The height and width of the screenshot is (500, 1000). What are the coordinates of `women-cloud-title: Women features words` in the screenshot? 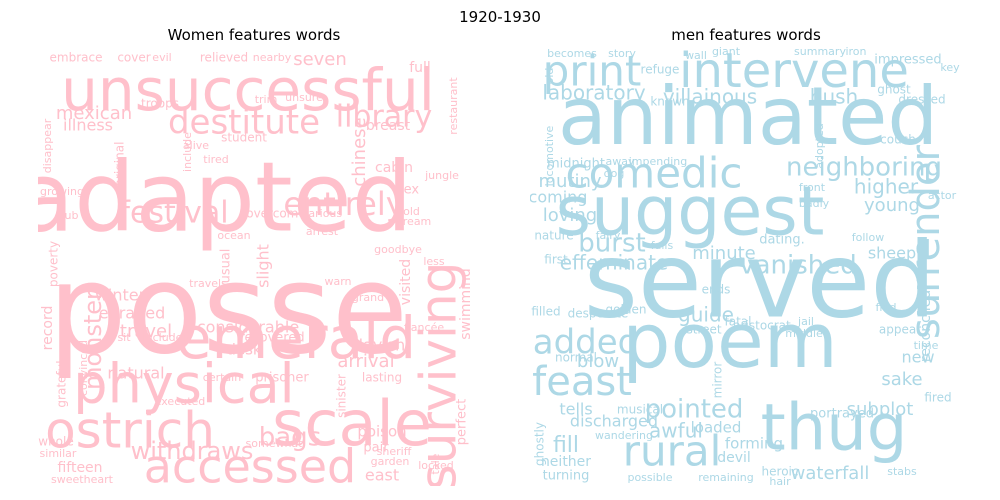 It's located at (254, 35).